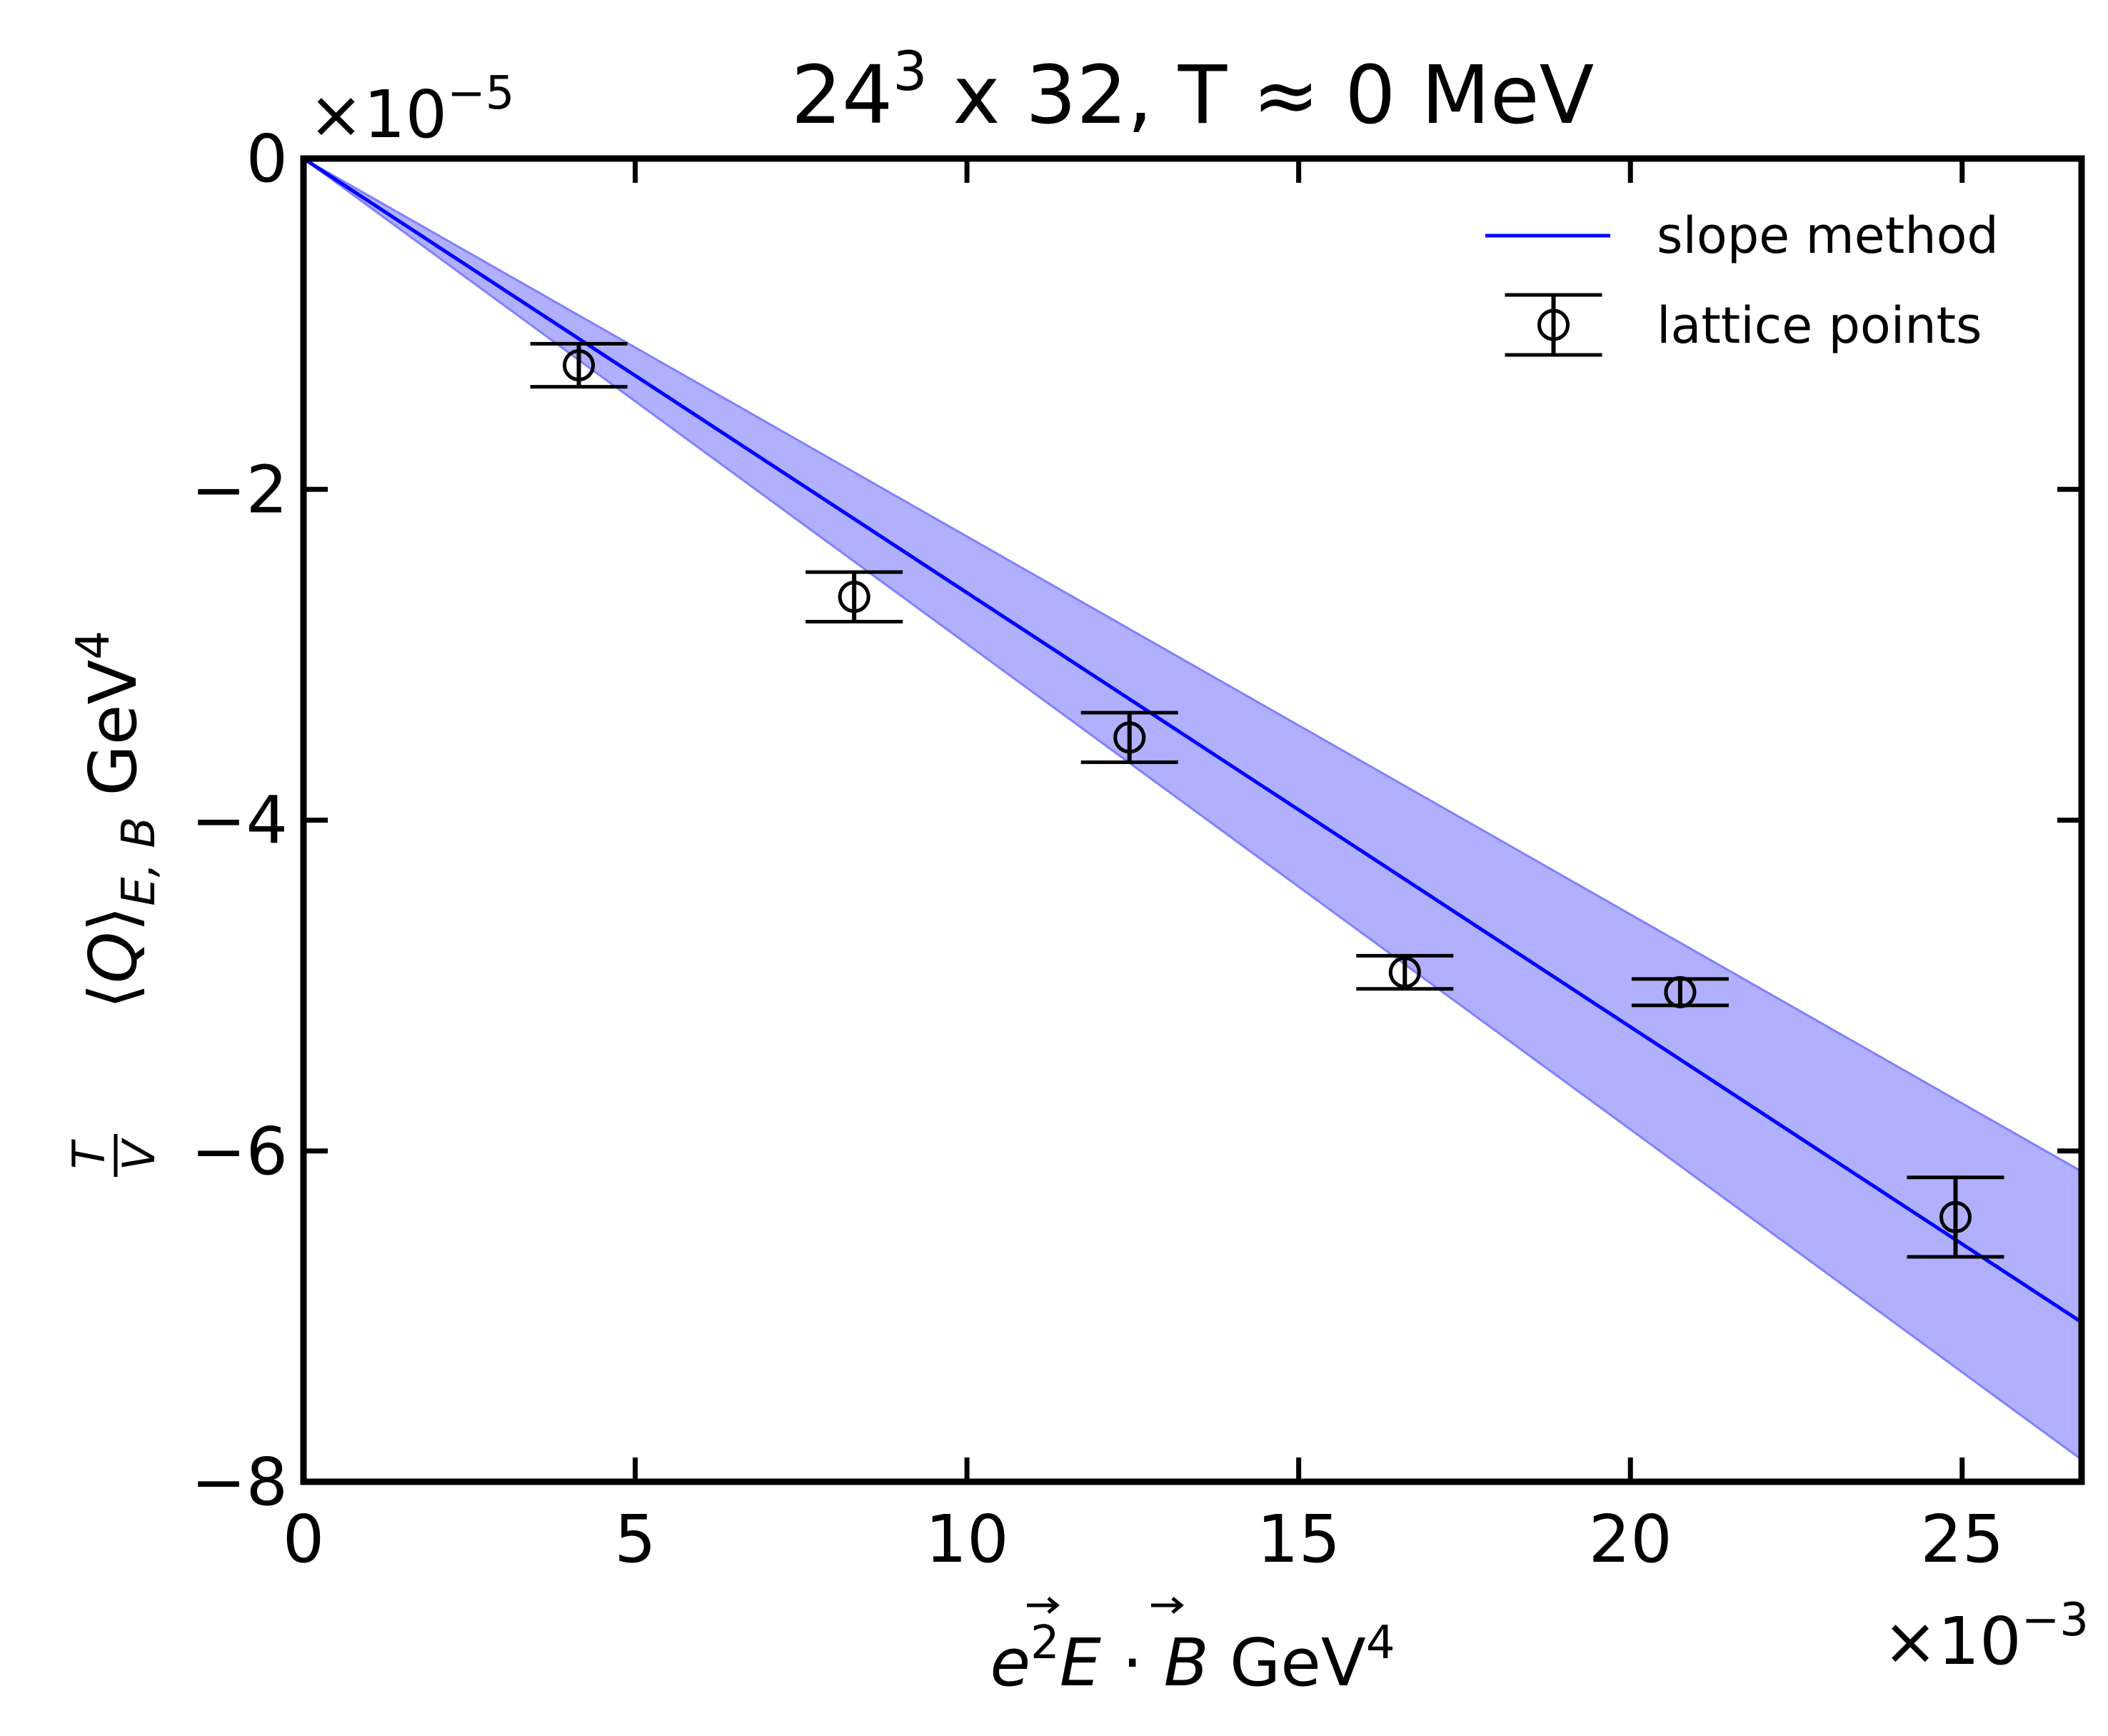 This screenshot has width=2108, height=1736. What do you see at coordinates (239, 1151) in the screenshot?
I see `y-tick-label: −6` at bounding box center [239, 1151].